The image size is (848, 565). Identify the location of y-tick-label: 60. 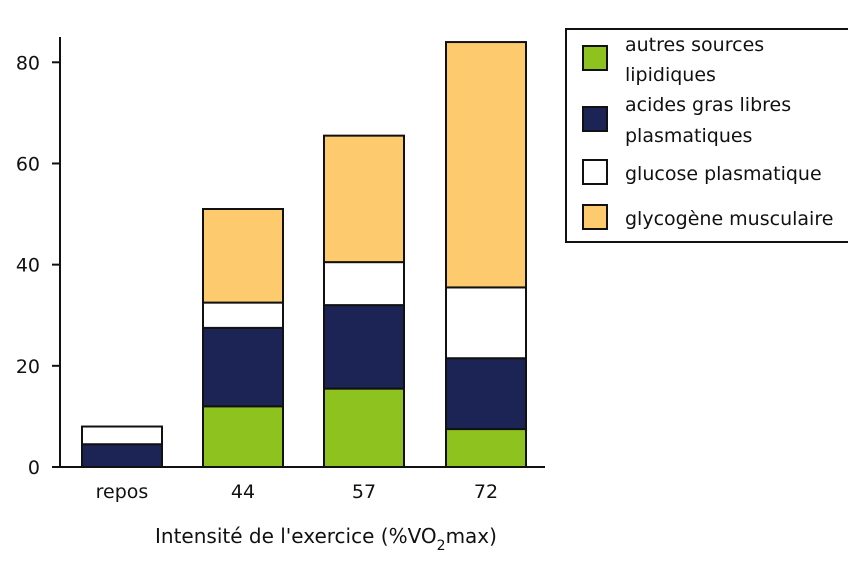
(28, 164).